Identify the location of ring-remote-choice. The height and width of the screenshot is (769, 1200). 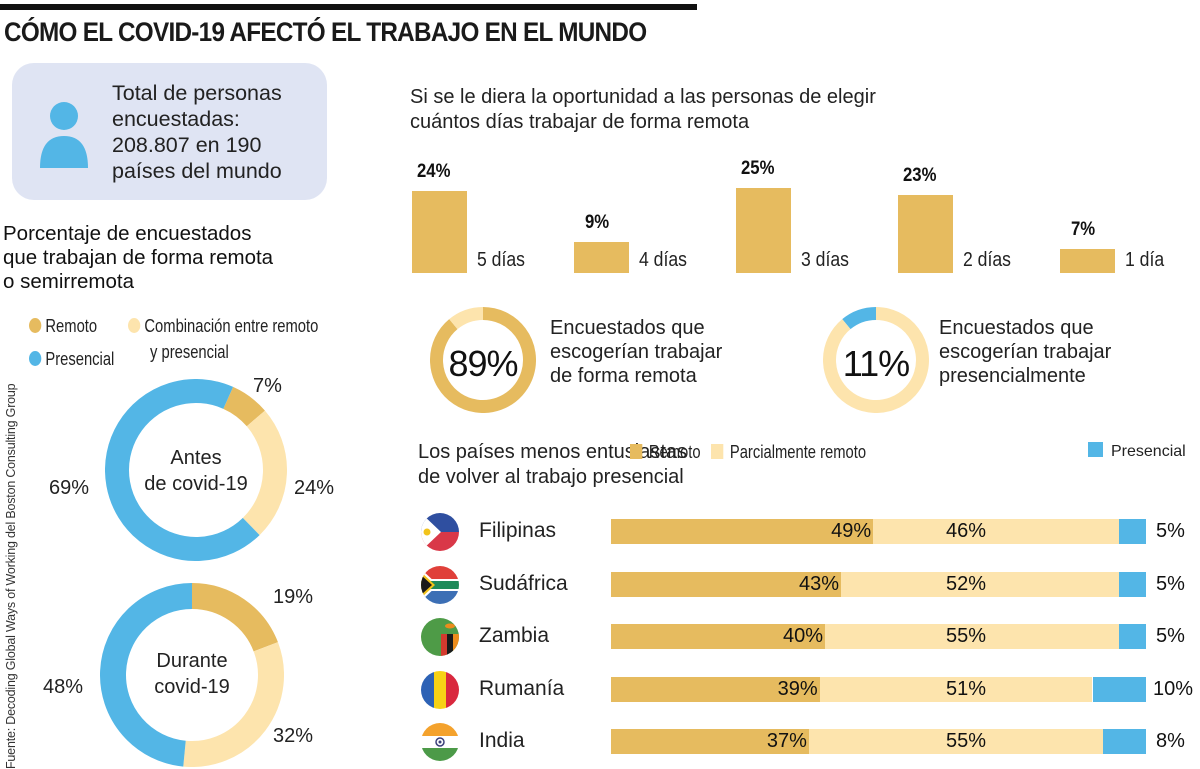
(483, 360).